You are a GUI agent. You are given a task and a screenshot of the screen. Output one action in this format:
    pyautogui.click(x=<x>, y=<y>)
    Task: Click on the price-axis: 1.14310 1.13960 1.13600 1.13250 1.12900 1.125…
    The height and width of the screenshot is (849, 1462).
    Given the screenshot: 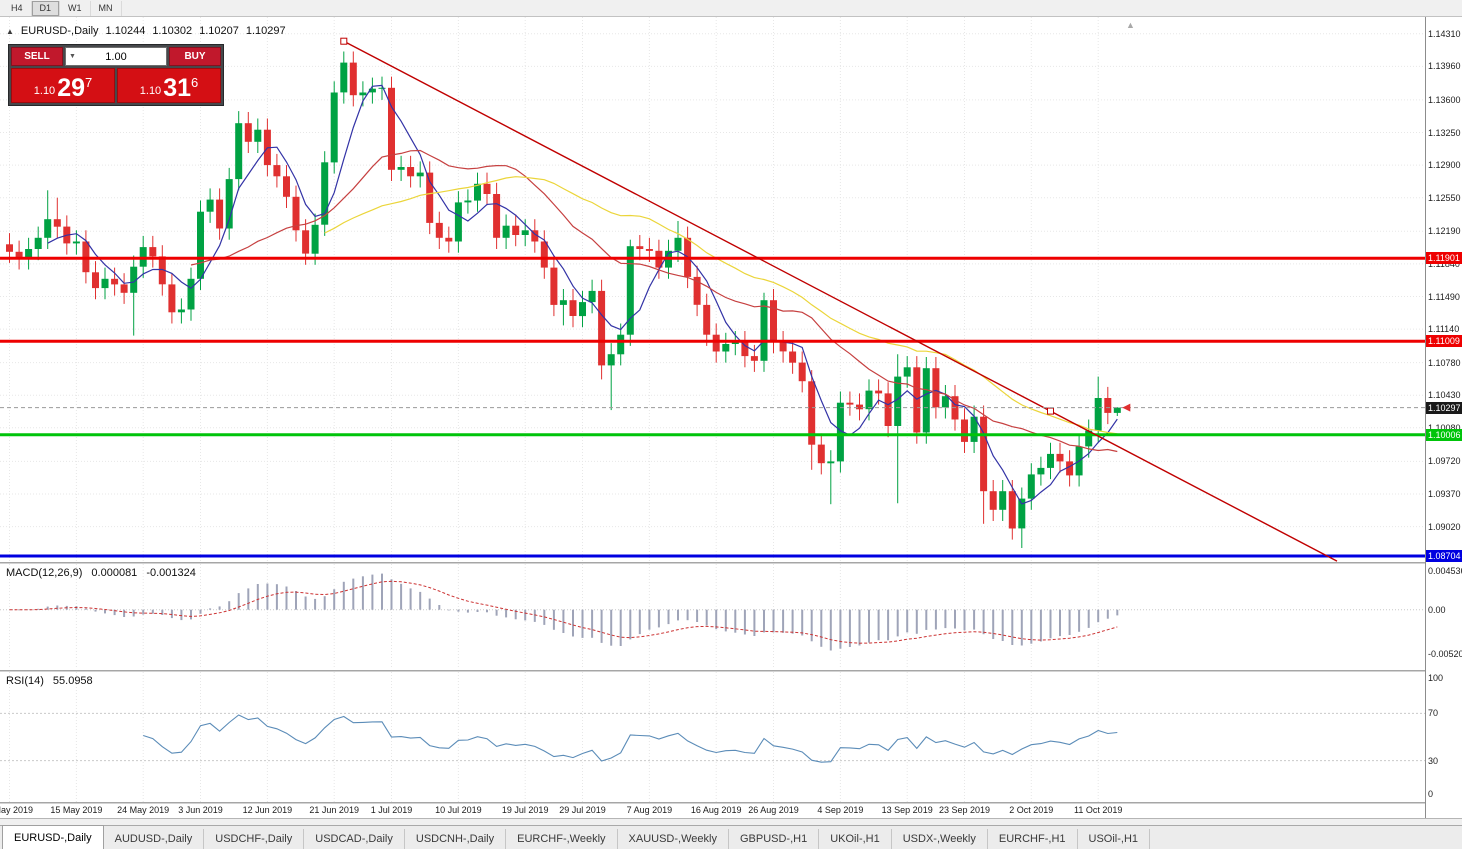 What is the action you would take?
    pyautogui.click(x=1443, y=417)
    